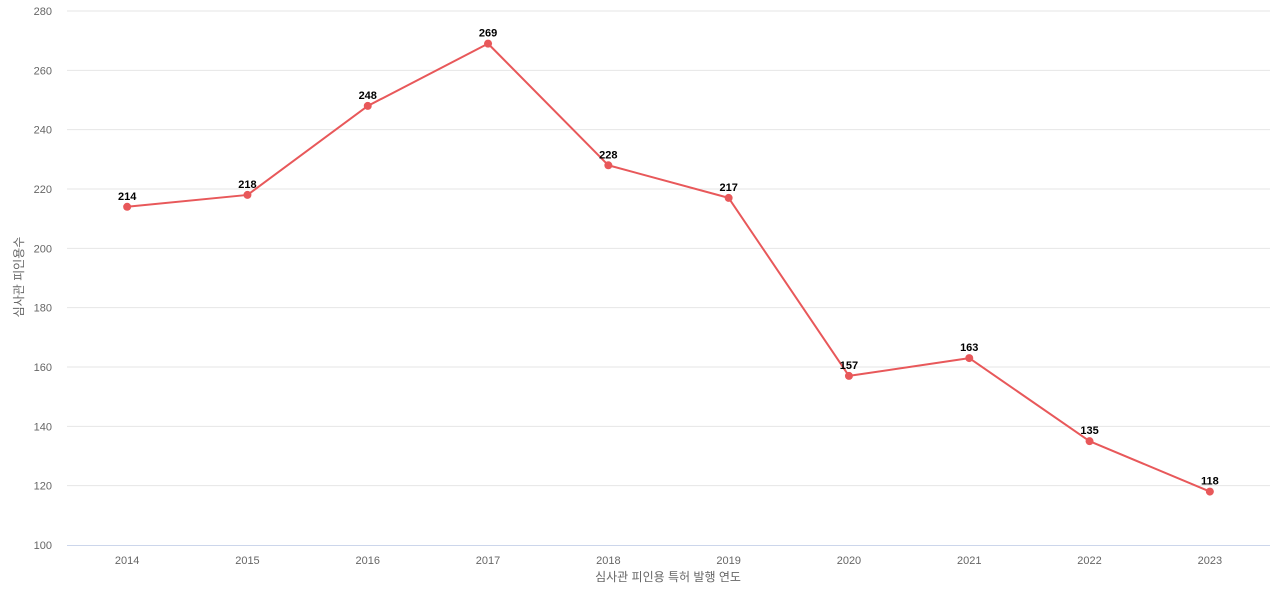 The height and width of the screenshot is (605, 1280). What do you see at coordinates (488, 561) in the screenshot?
I see `x-tick-label-2017: 2017` at bounding box center [488, 561].